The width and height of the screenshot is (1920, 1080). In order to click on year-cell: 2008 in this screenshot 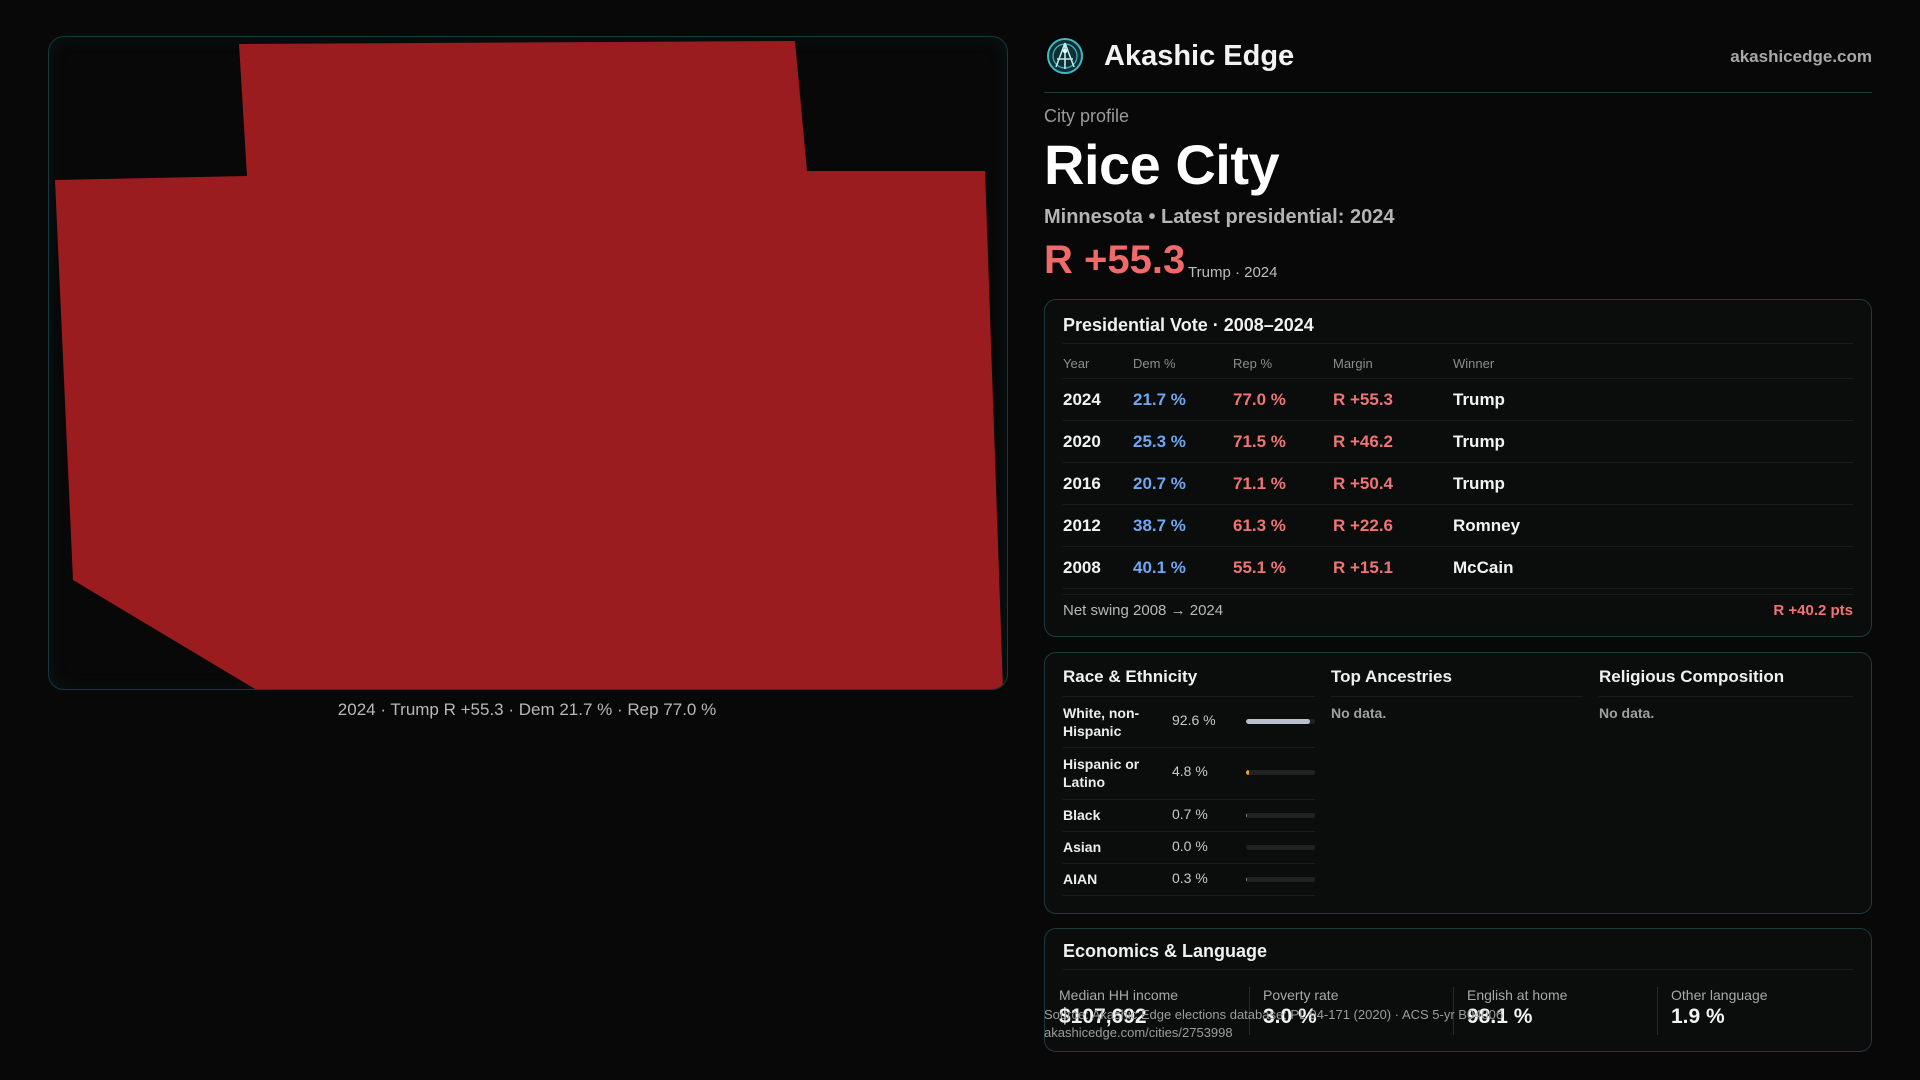, I will do `click(1098, 567)`.